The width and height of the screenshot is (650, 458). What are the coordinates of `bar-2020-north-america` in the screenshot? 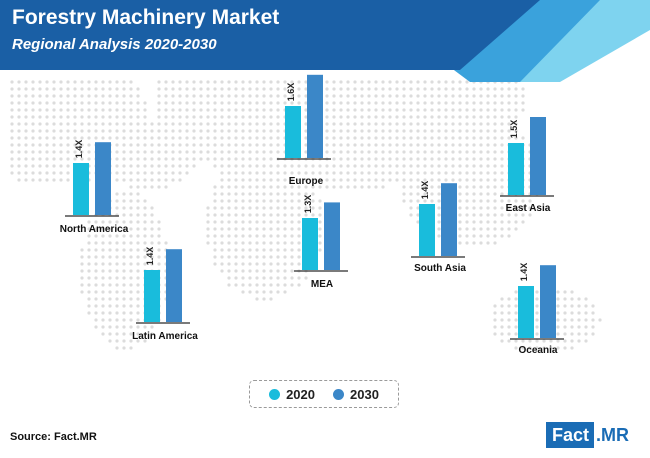 It's located at (81, 189).